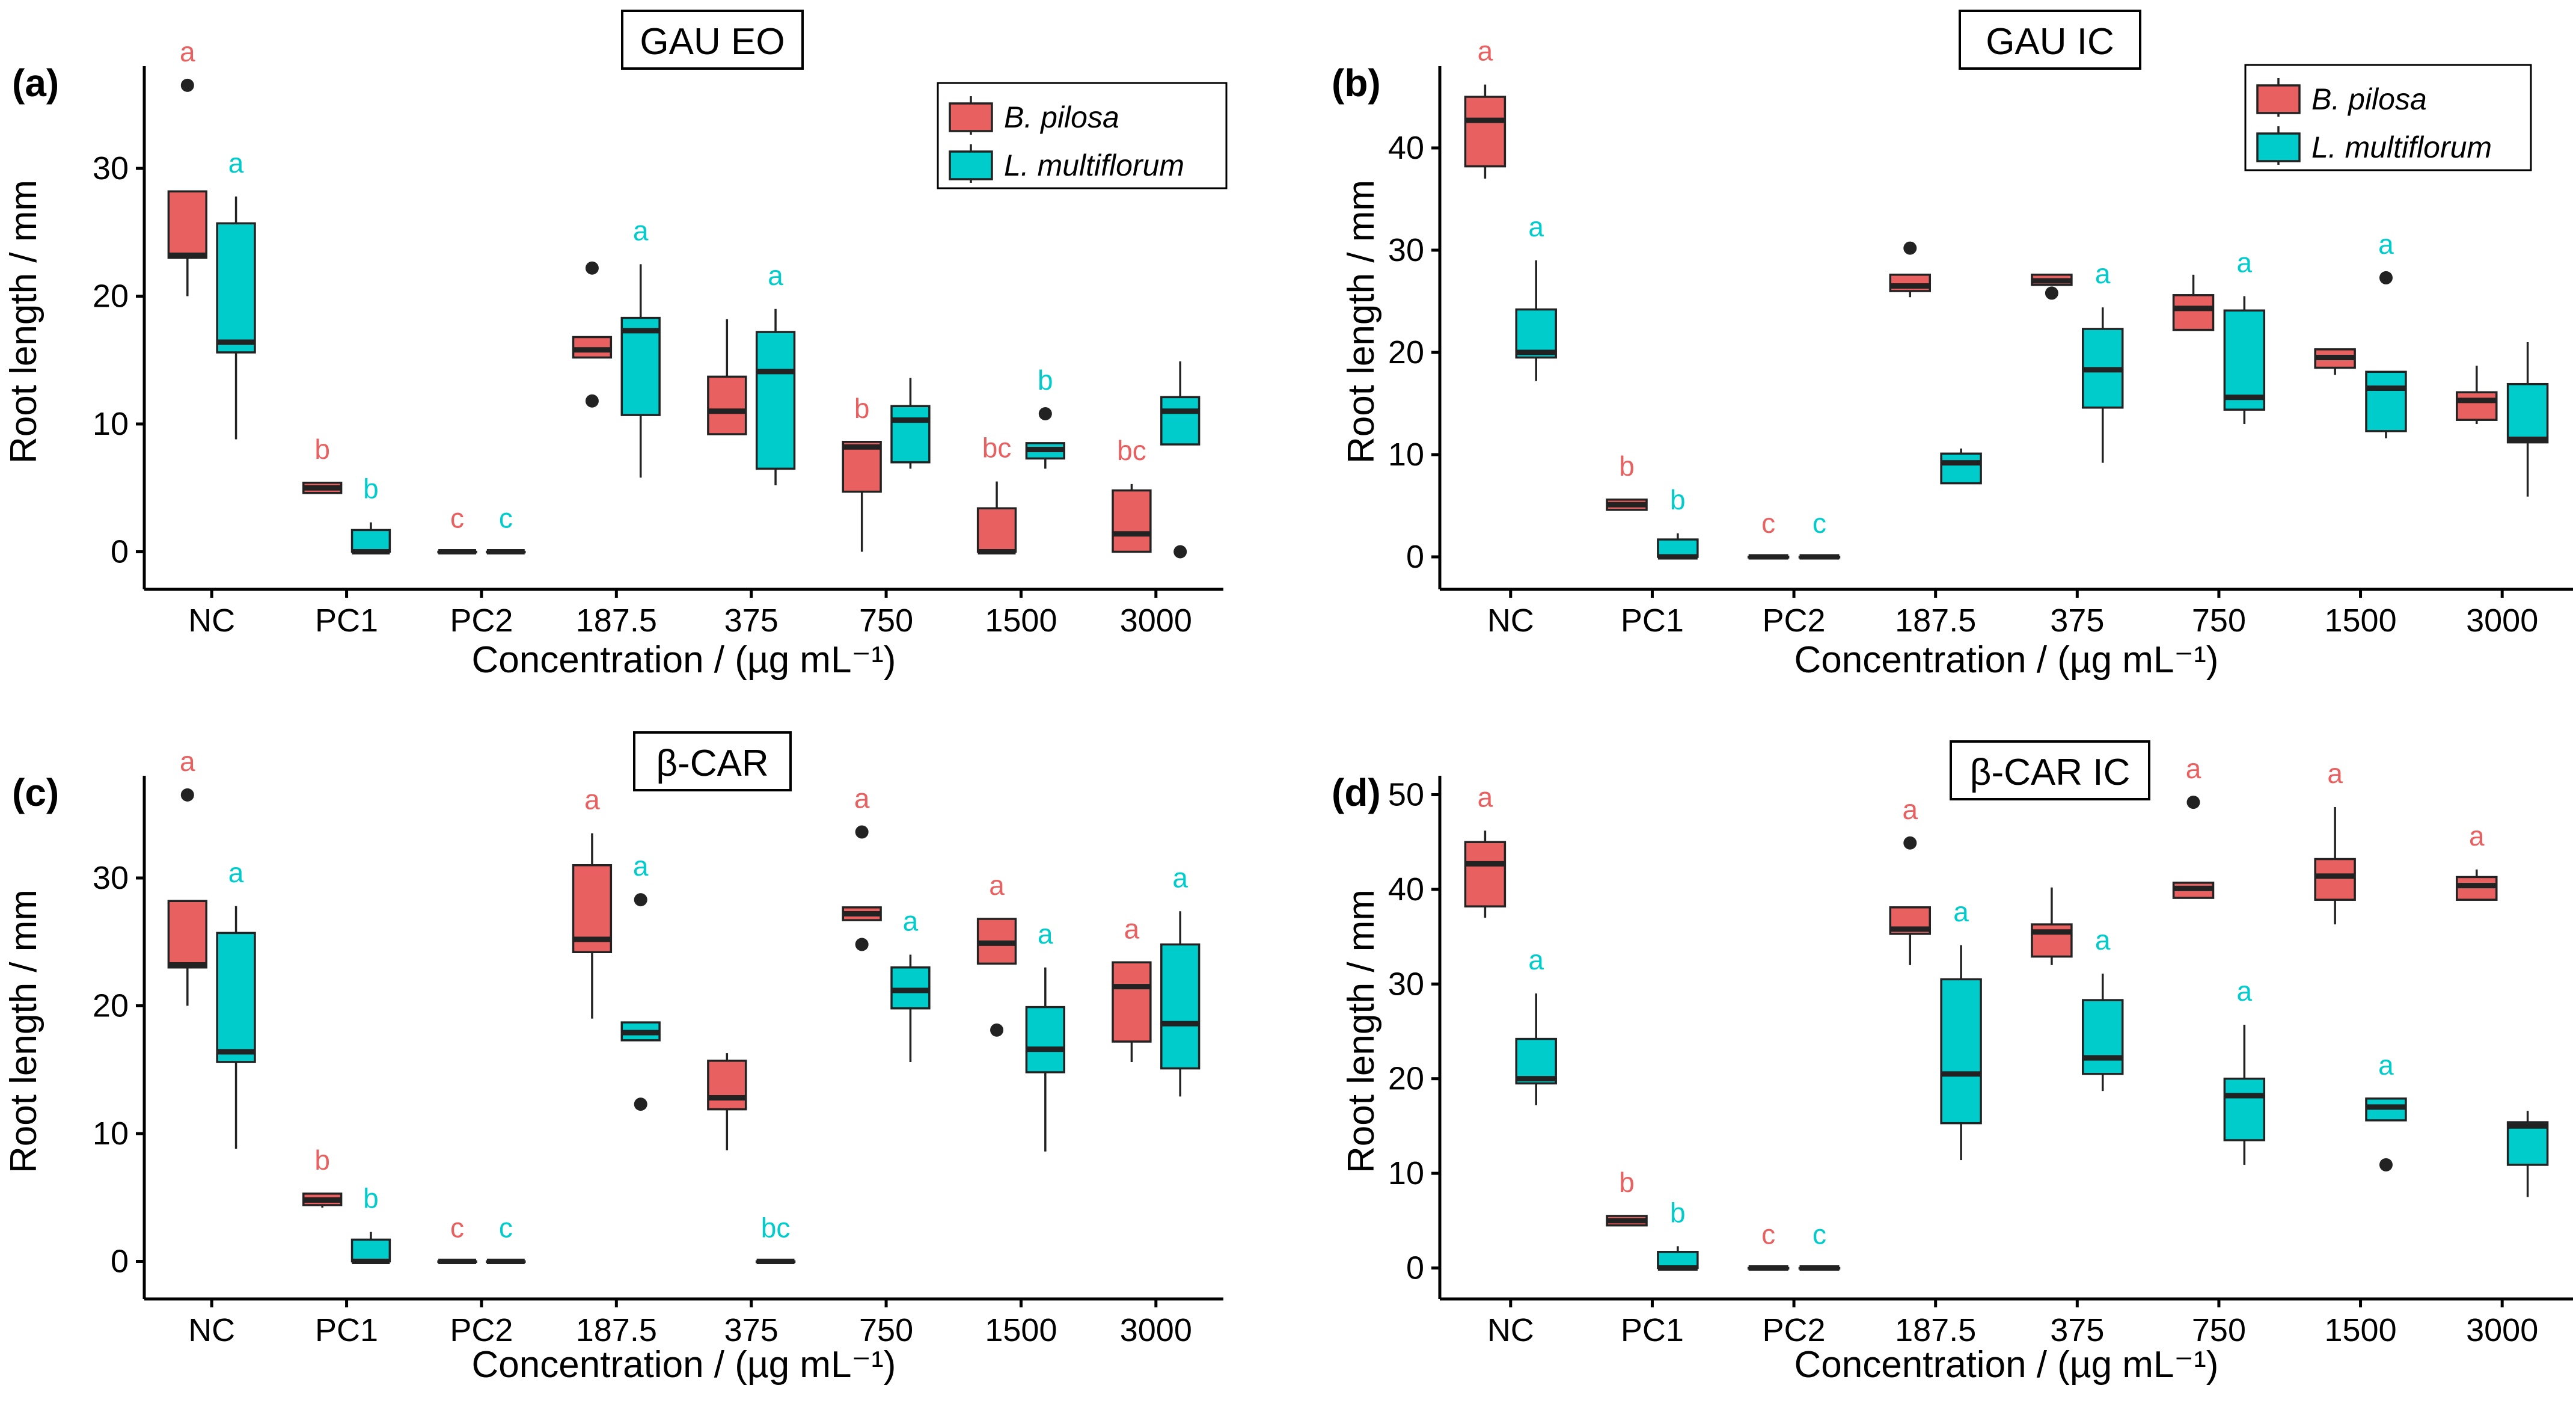 The image size is (2576, 1409). Describe the element at coordinates (862, 472) in the screenshot. I see `box-b-pilosa-750: b` at that location.